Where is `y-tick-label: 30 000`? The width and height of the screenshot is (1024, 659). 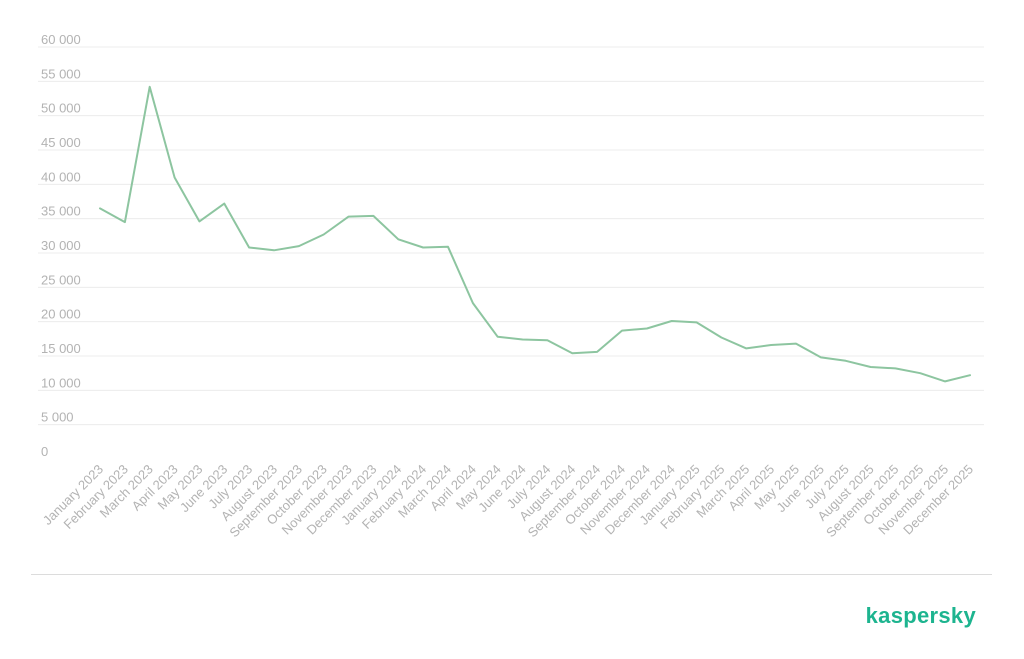
y-tick-label: 30 000 is located at coordinates (61, 245).